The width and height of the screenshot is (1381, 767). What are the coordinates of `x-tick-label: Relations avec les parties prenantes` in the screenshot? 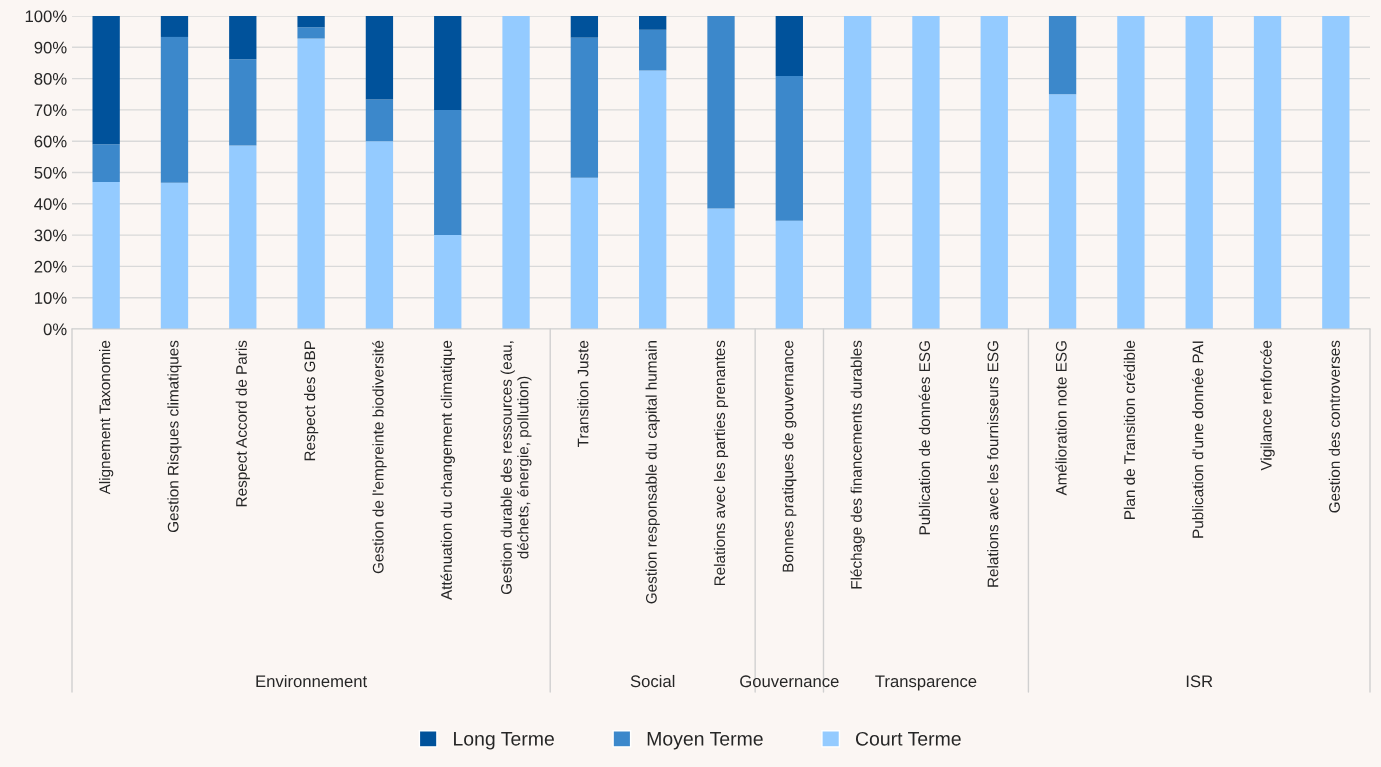 It's located at (721, 463).